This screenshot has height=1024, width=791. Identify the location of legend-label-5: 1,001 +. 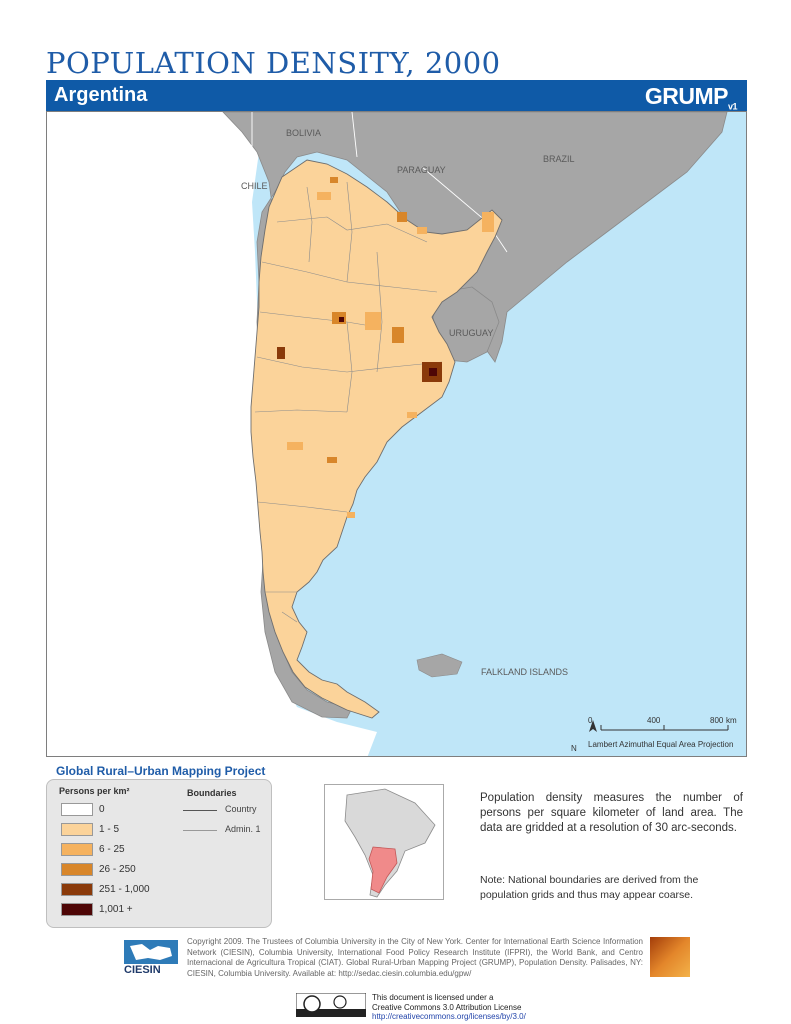
(116, 909).